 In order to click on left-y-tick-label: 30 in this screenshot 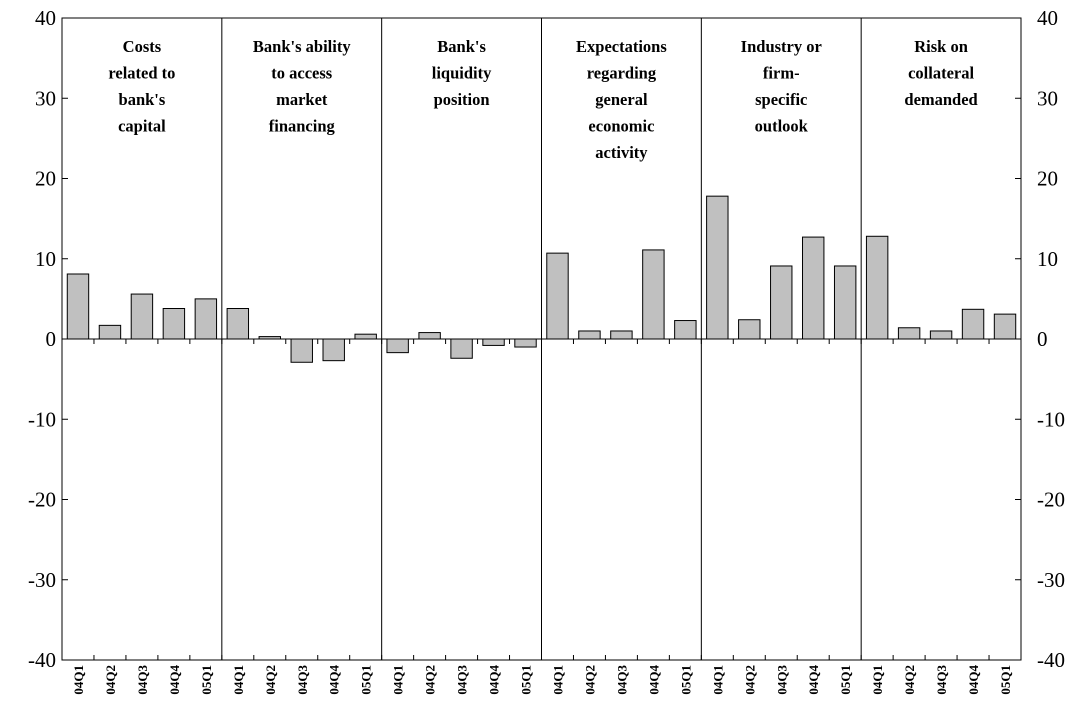, I will do `click(45, 98)`.